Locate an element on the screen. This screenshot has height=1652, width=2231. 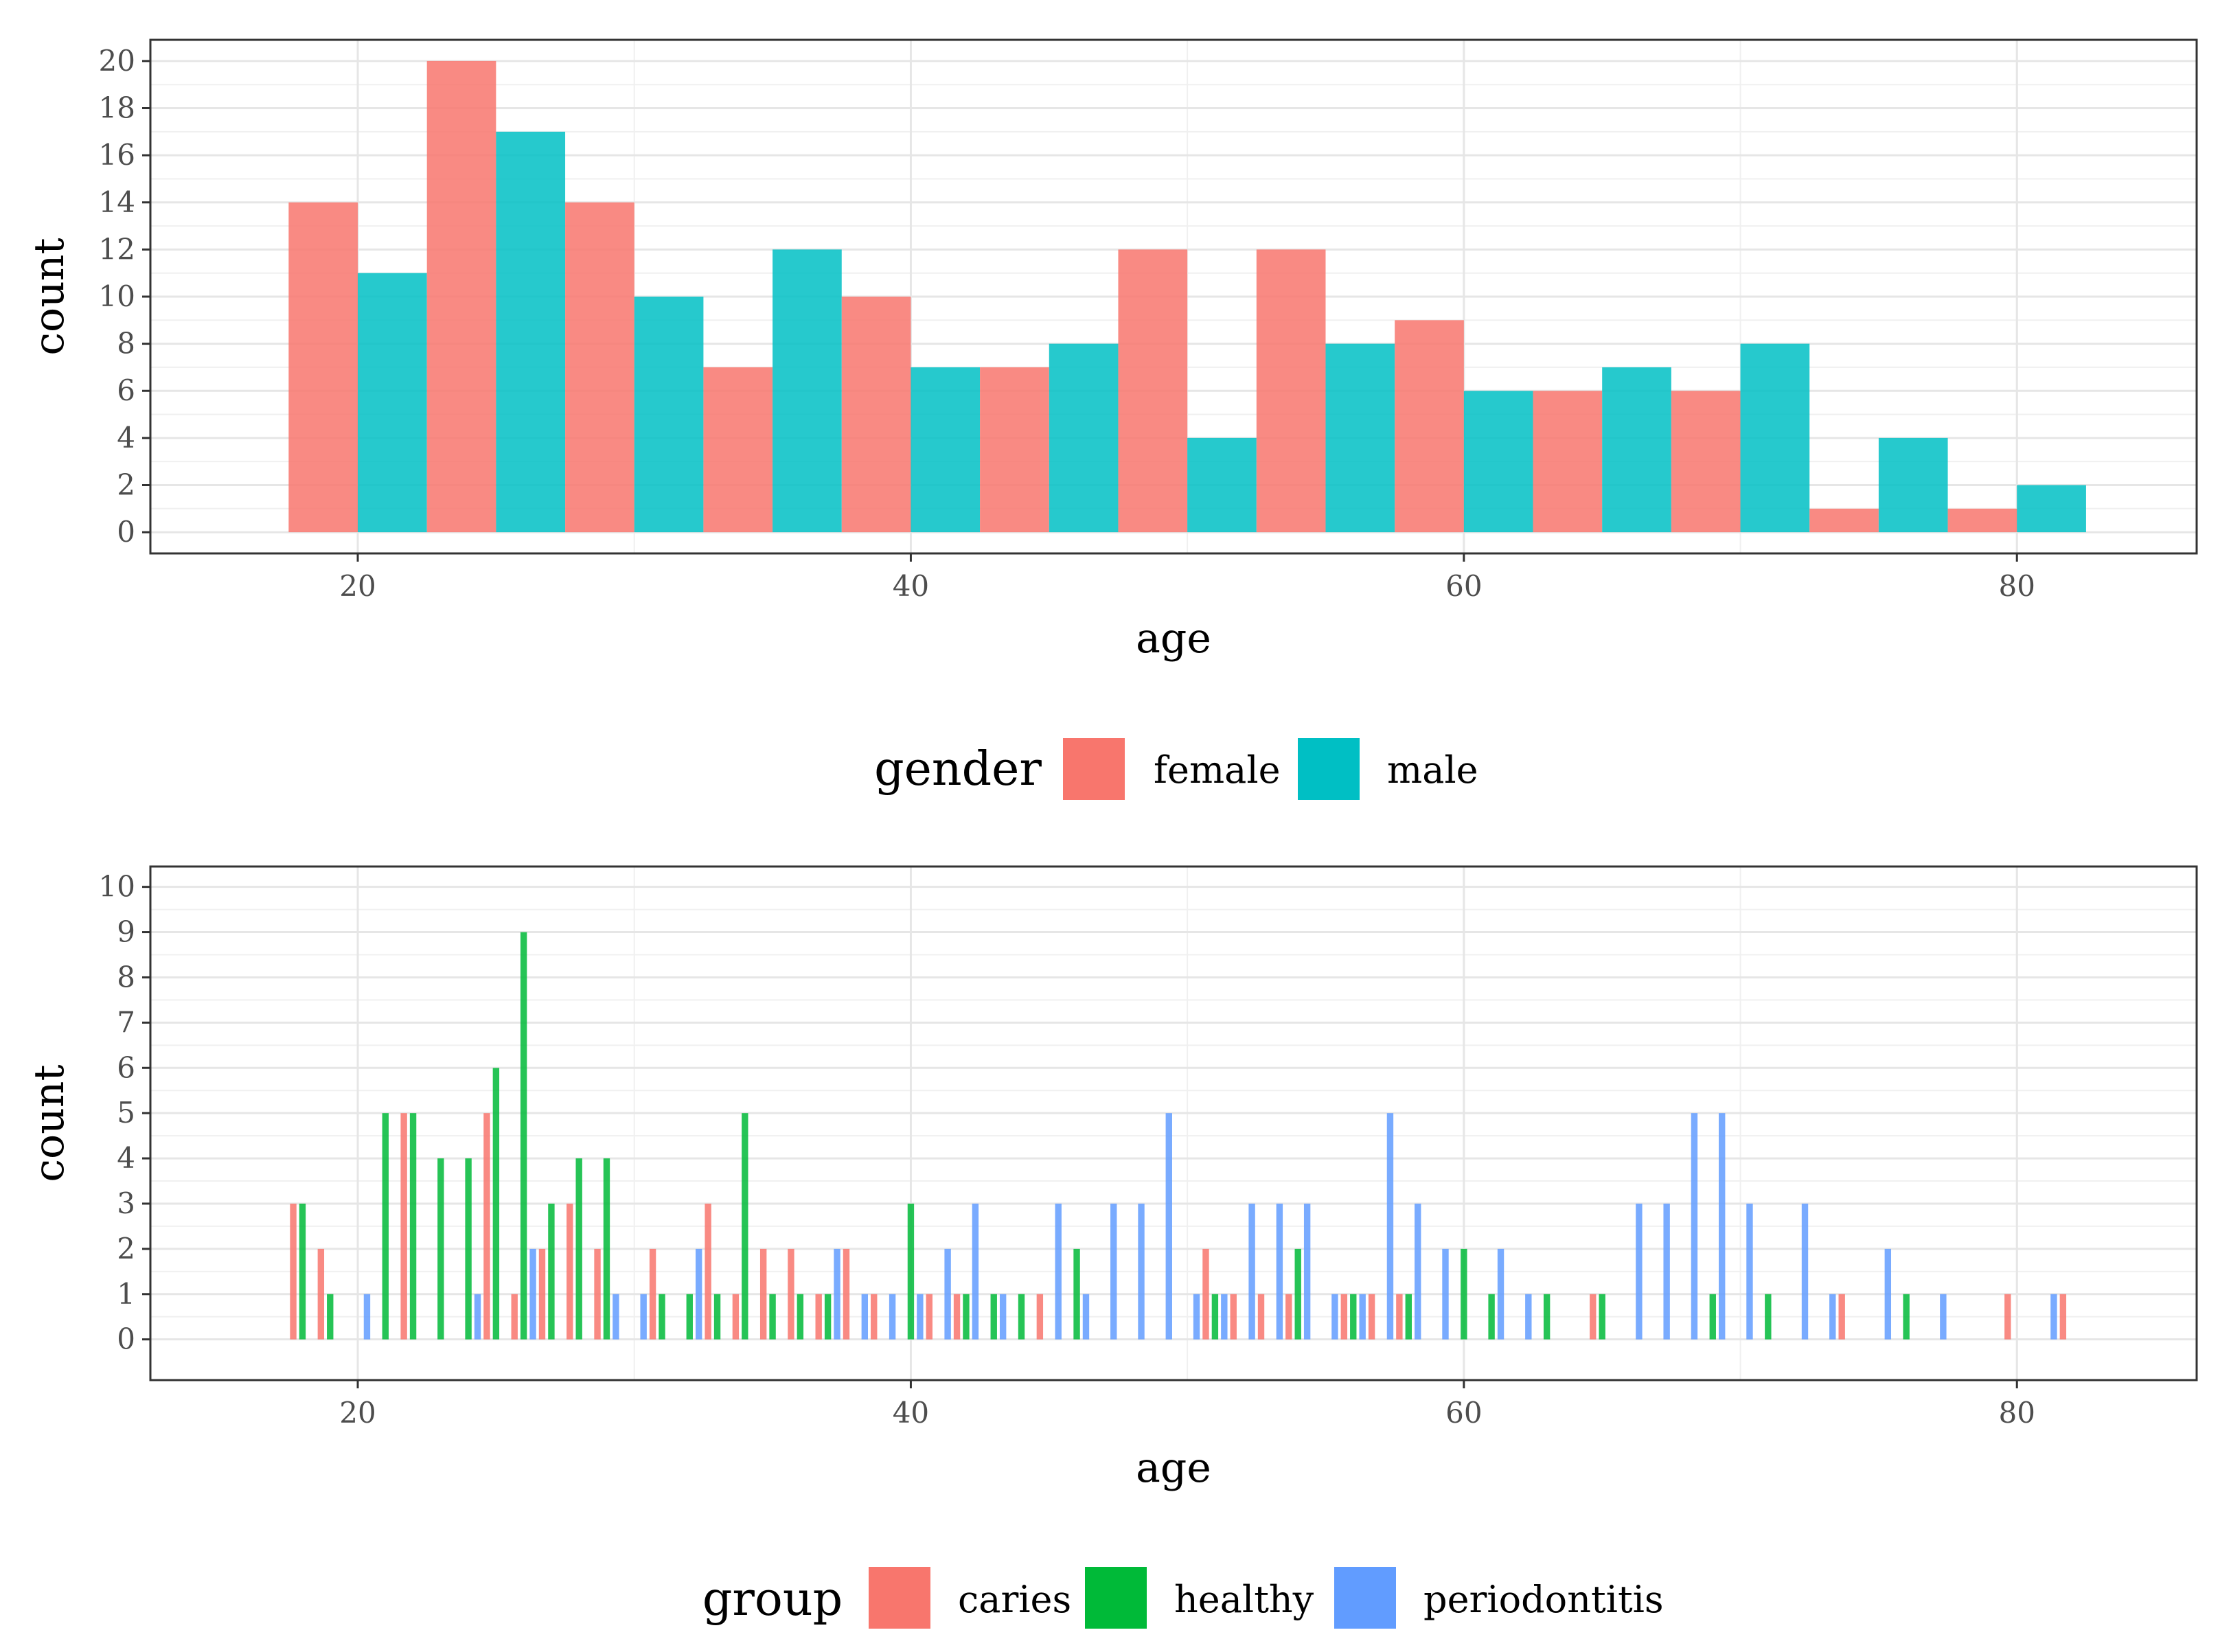
legend-label-periodontitis: periodontitis is located at coordinates (1543, 1600).